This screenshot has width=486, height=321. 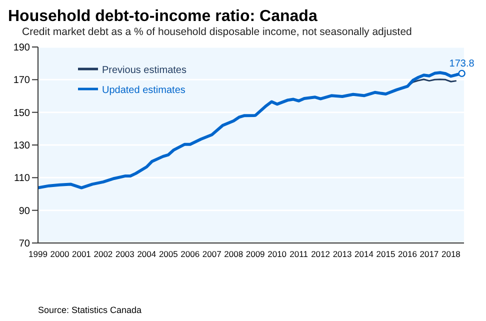 What do you see at coordinates (21, 80) in the screenshot?
I see `y-tick-label: 170` at bounding box center [21, 80].